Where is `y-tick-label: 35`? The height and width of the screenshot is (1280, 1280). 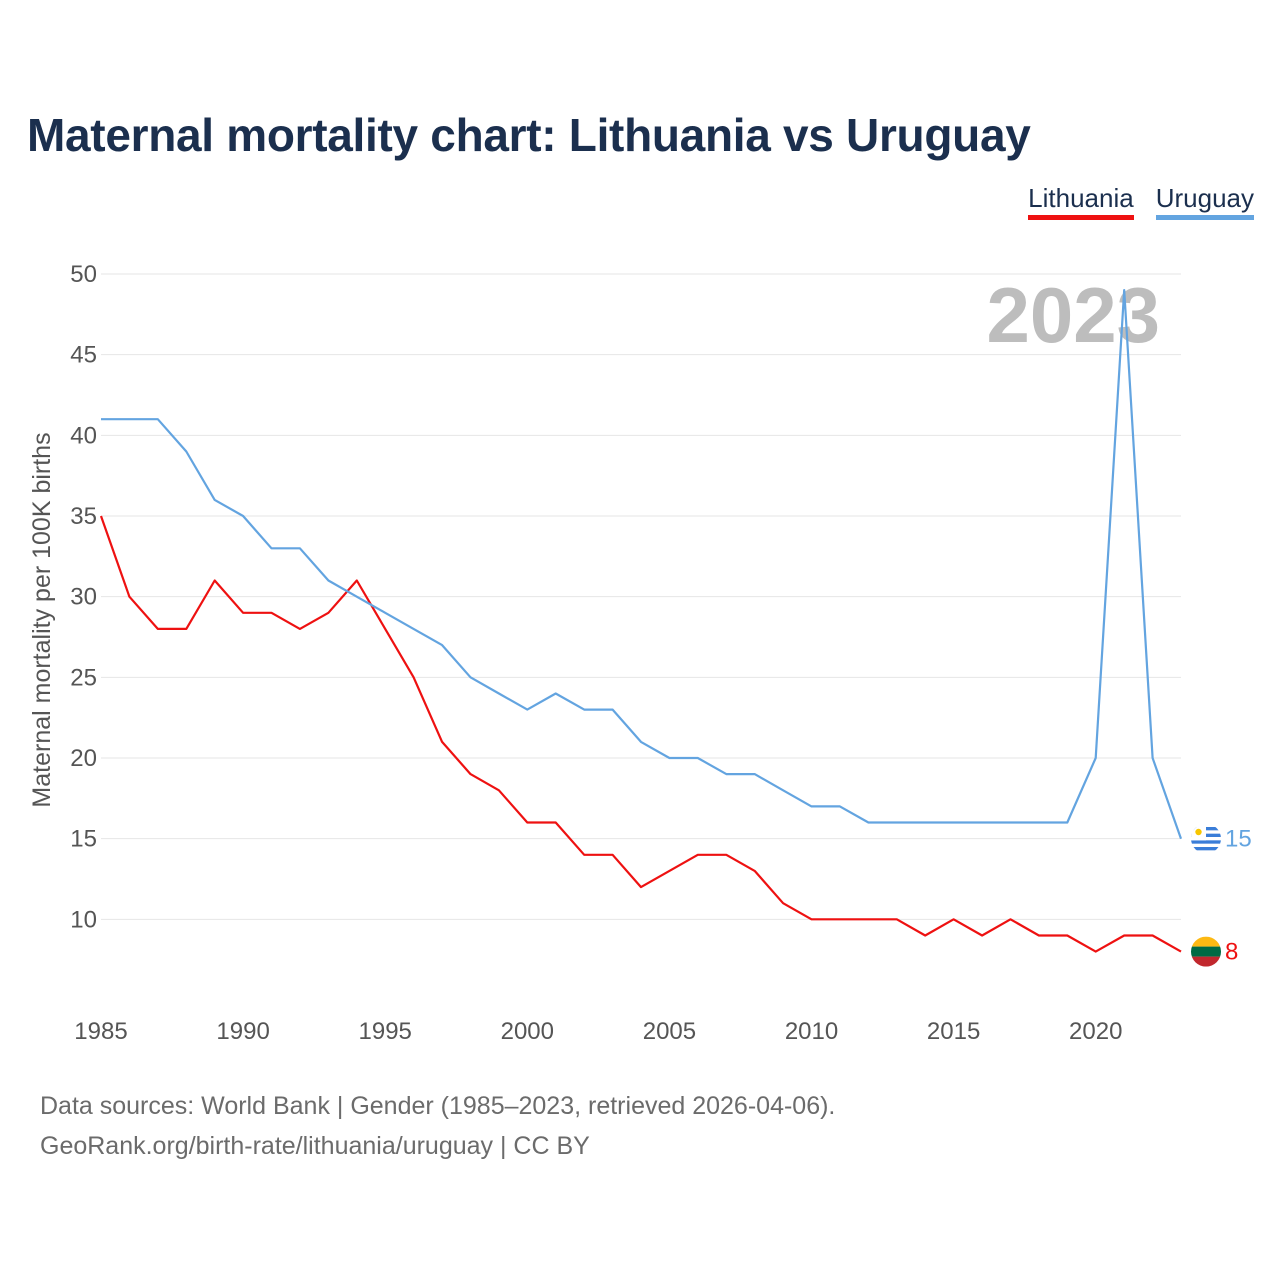 y-tick-label: 35 is located at coordinates (83, 516).